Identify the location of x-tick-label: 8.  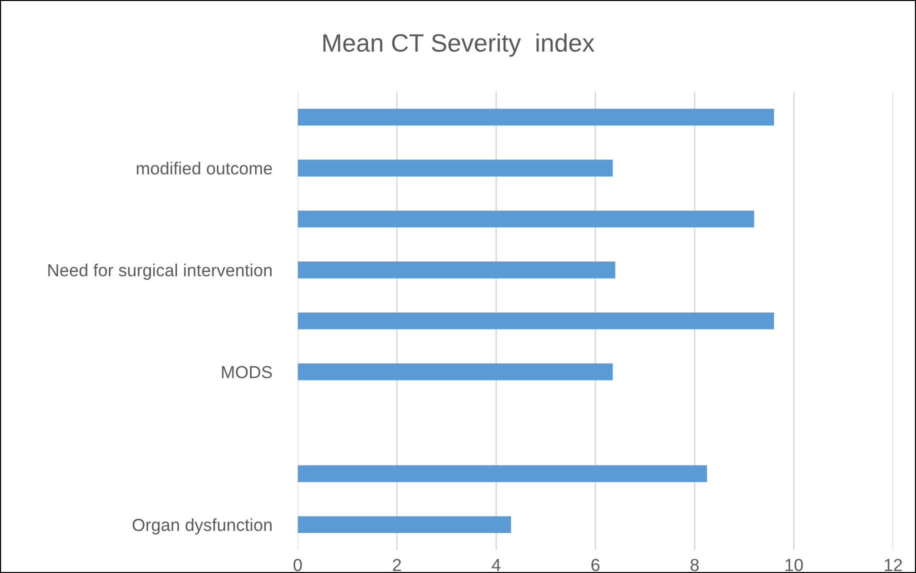
(694, 565).